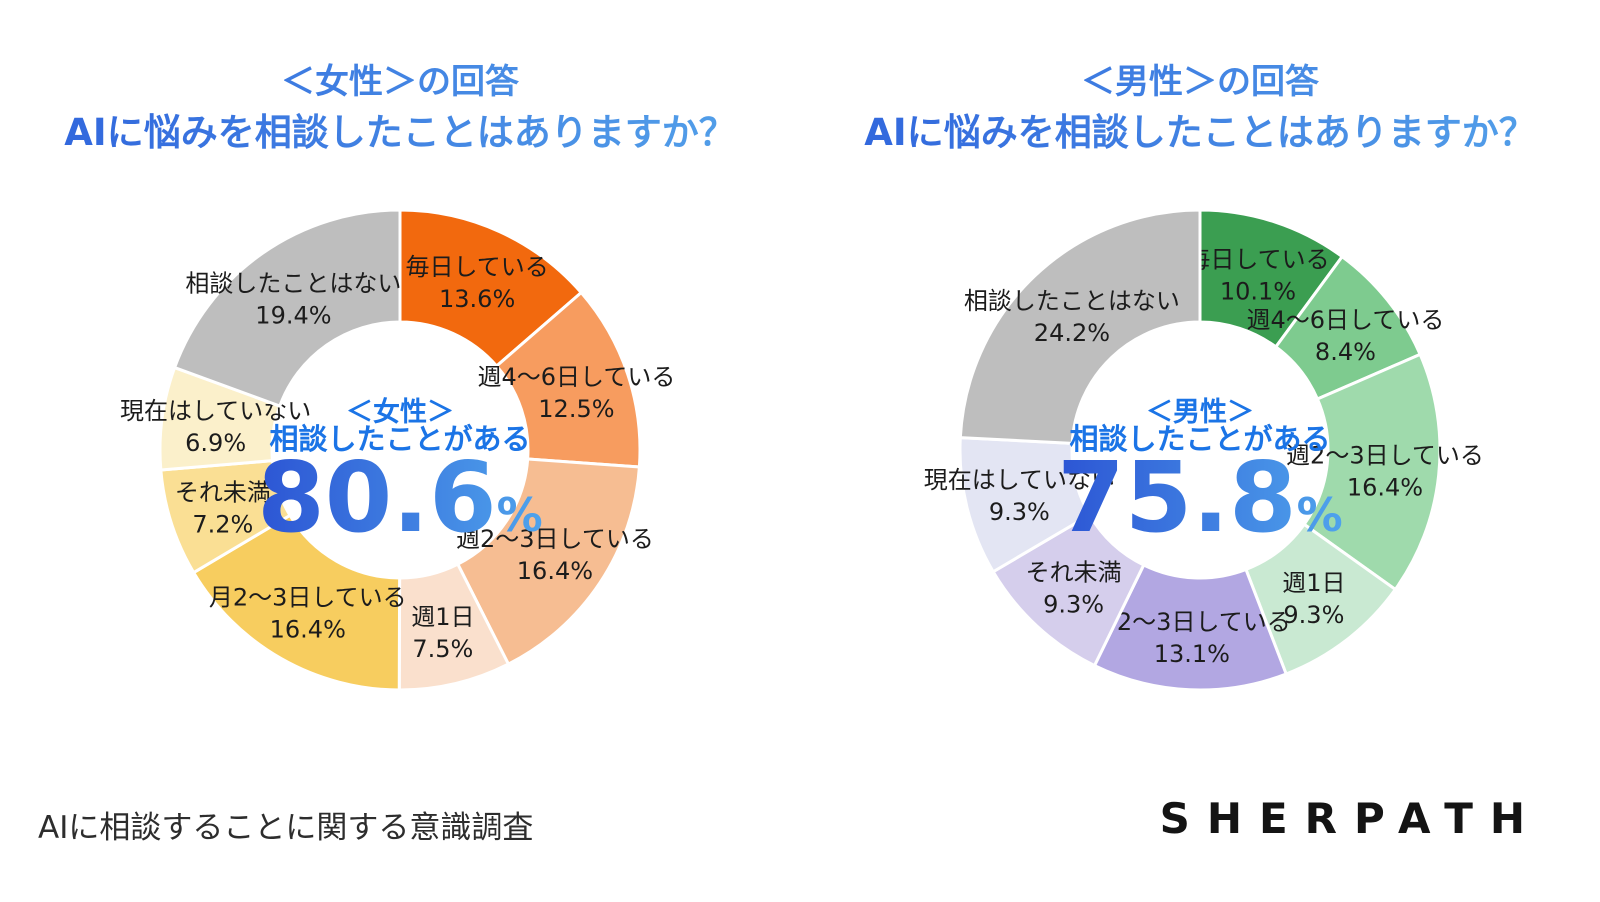 The image size is (1600, 902). I want to click on segment-label-5: それ未満 7.2%, so click(223, 509).